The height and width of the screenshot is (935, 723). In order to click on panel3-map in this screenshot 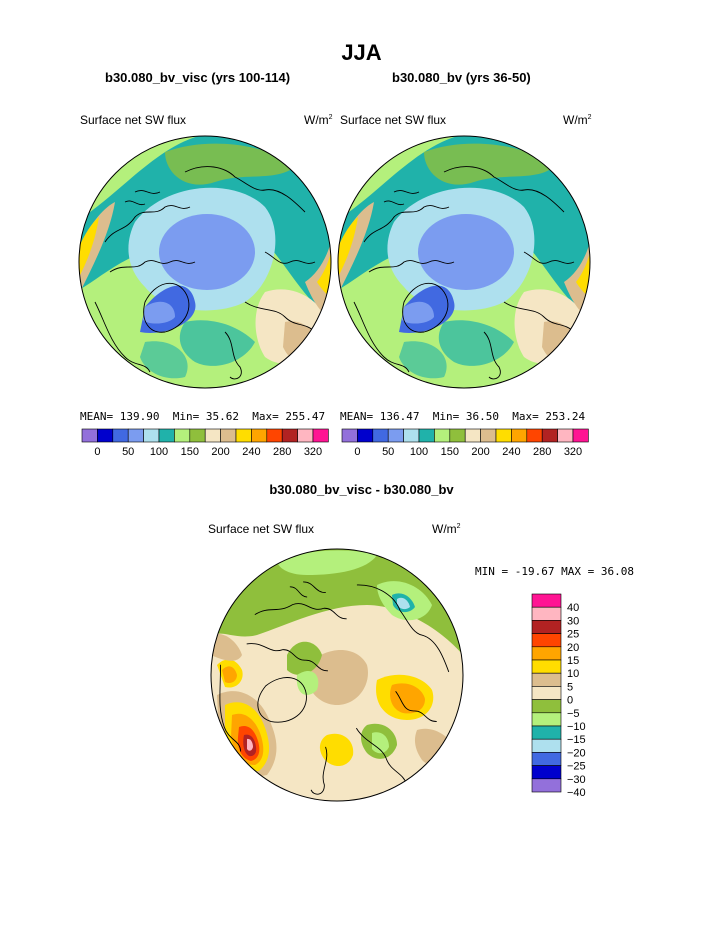, I will do `click(337, 675)`.